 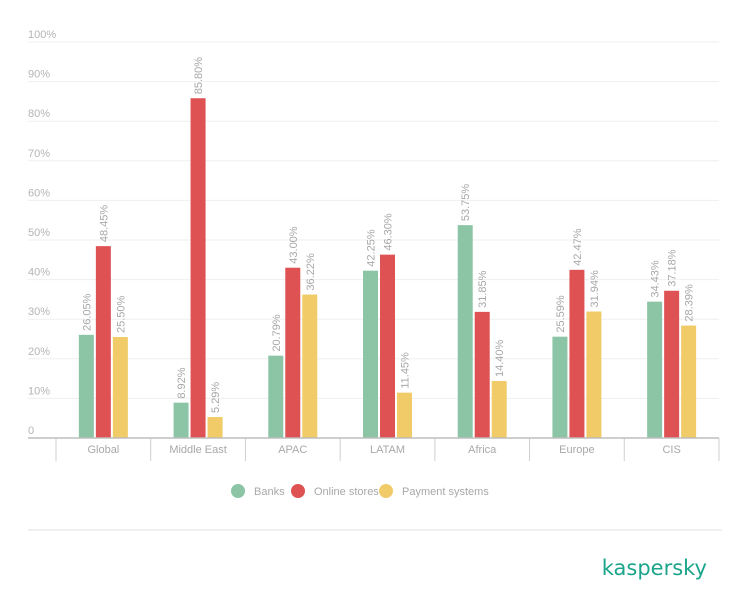 What do you see at coordinates (576, 450) in the screenshot?
I see `x-tick-label: Europe` at bounding box center [576, 450].